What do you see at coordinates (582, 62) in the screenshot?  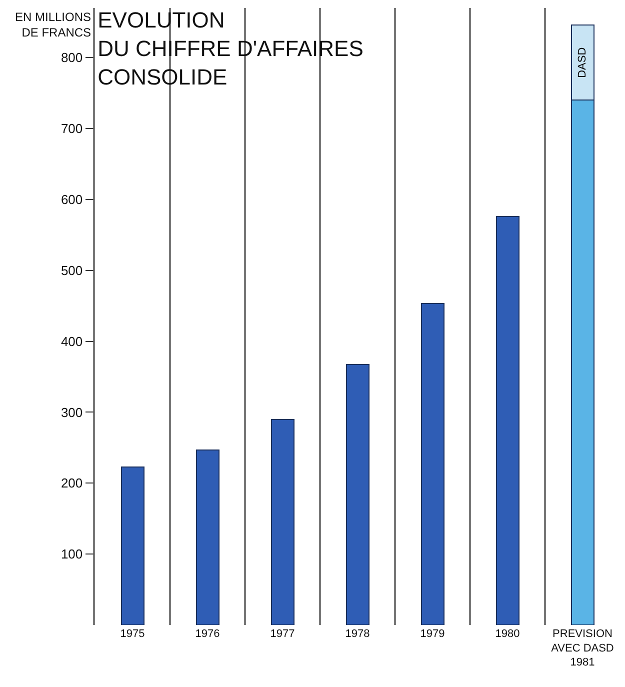 I see `series-label: DASD` at bounding box center [582, 62].